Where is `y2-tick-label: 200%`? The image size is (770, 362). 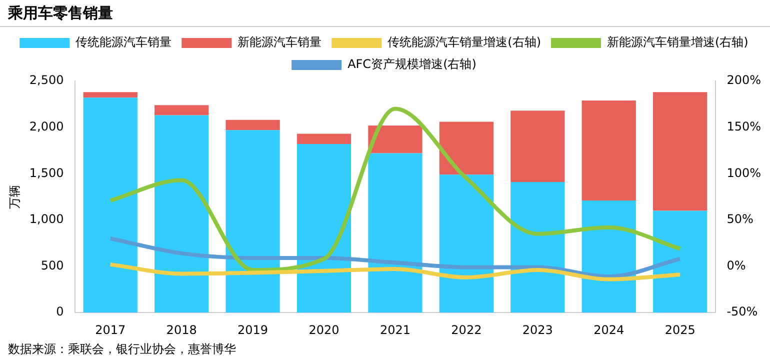 y2-tick-label: 200% is located at coordinates (744, 80).